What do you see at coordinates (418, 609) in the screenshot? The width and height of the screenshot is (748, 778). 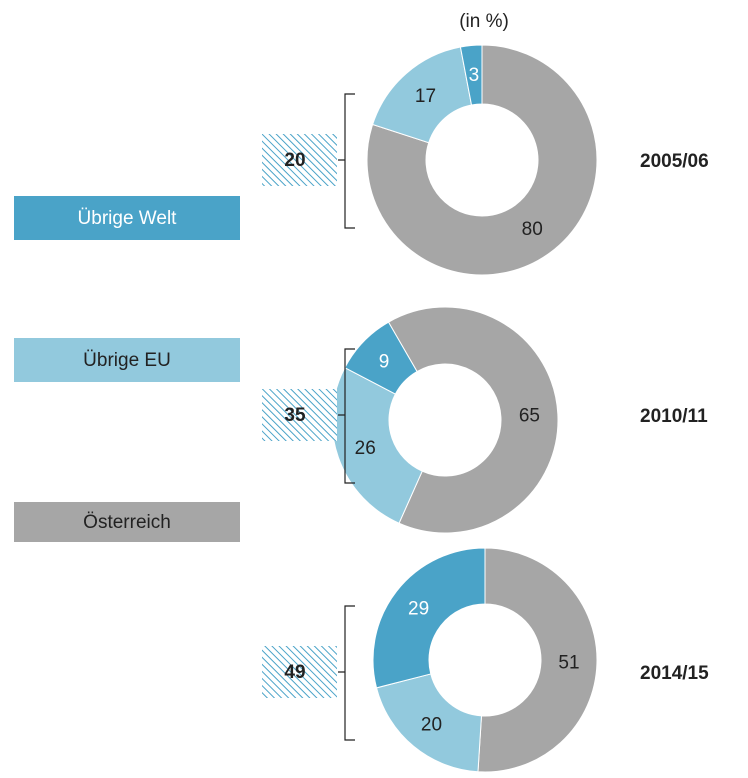 I see `data-label: 29` at bounding box center [418, 609].